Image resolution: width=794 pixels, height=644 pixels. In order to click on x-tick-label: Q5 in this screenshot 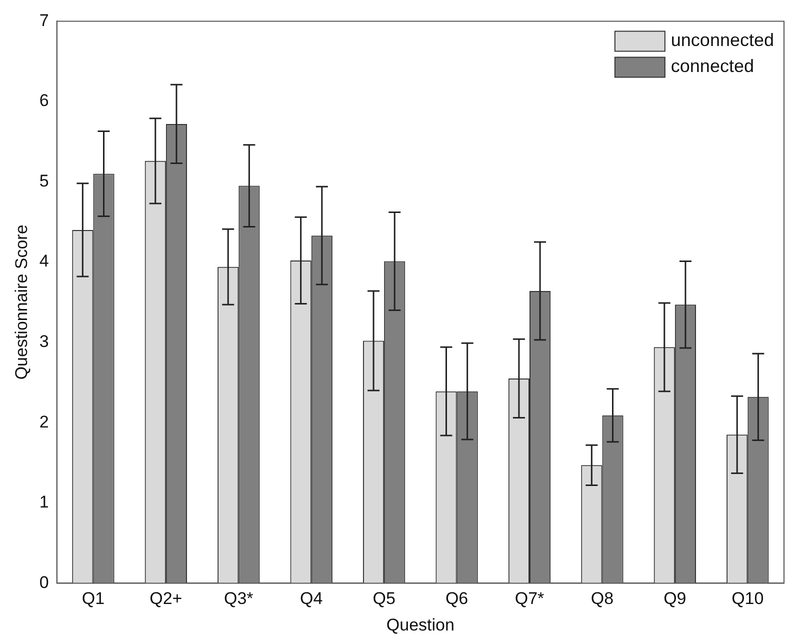, I will do `click(384, 598)`.